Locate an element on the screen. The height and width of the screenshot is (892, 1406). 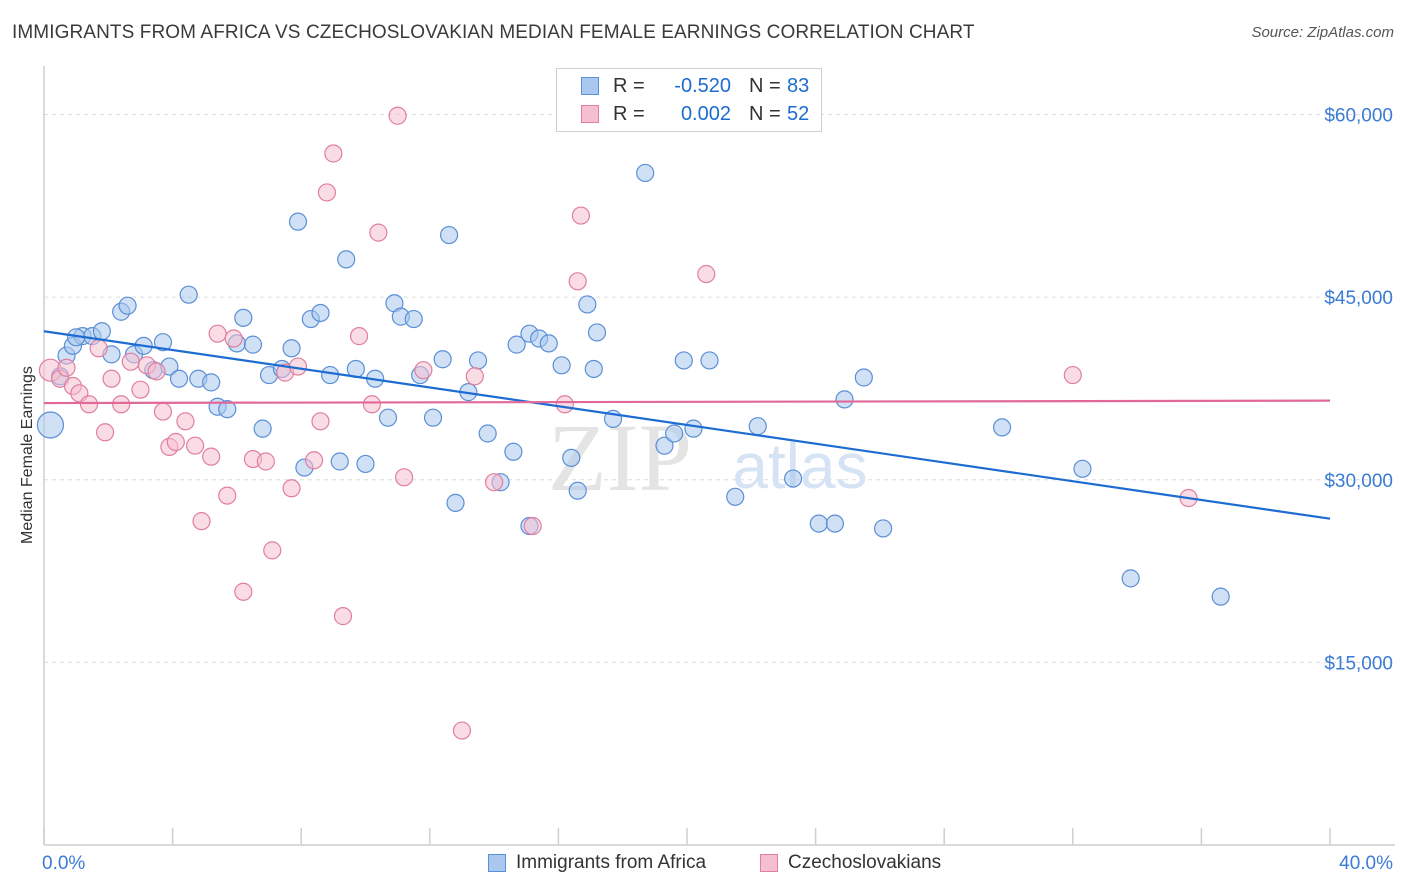
x-tick-labels: 0.0% 40.0% is located at coordinates (717, 863).